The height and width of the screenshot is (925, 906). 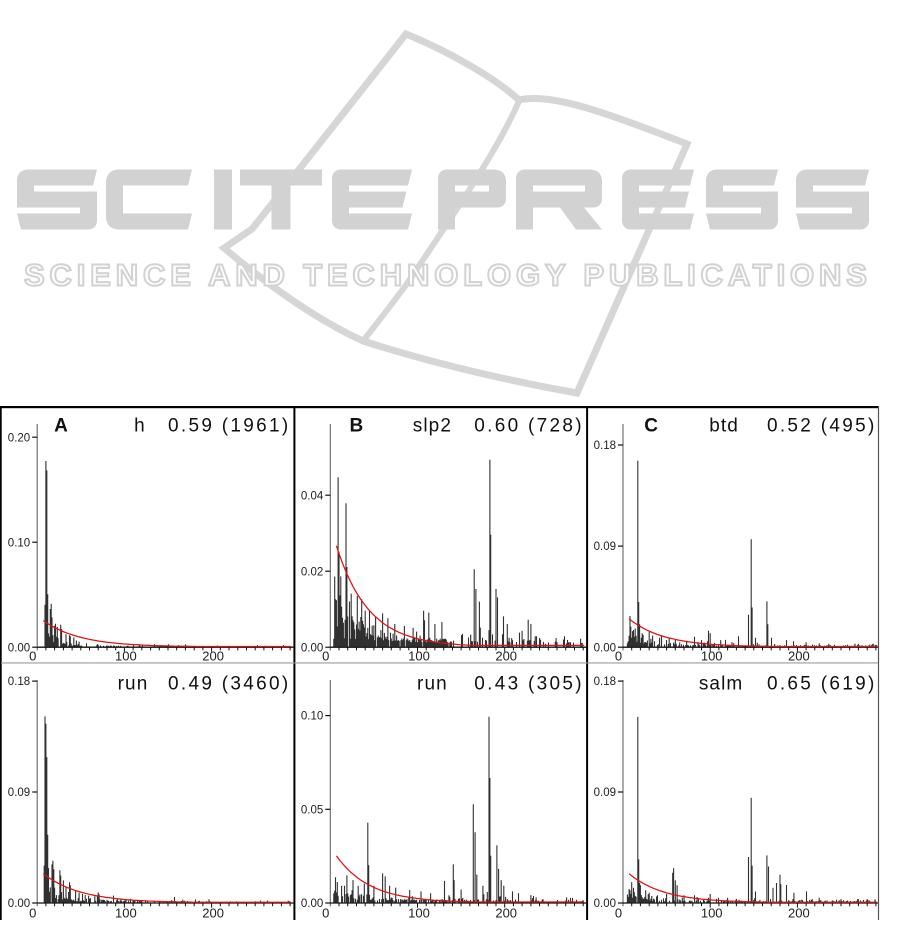 What do you see at coordinates (229, 426) in the screenshot?
I see `svg-text: 0.59 (1961)` at bounding box center [229, 426].